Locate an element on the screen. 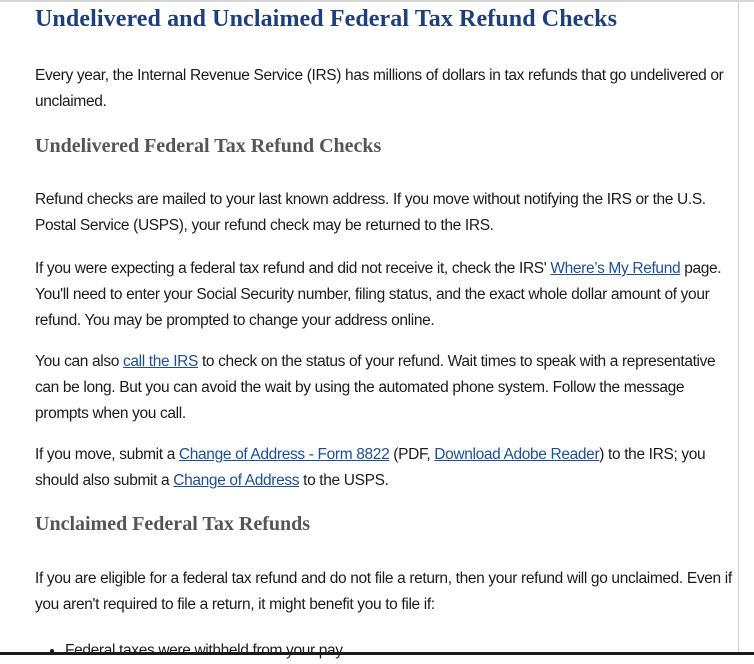  usps-change-of-address-link: Change of Address is located at coordinates (236, 480).